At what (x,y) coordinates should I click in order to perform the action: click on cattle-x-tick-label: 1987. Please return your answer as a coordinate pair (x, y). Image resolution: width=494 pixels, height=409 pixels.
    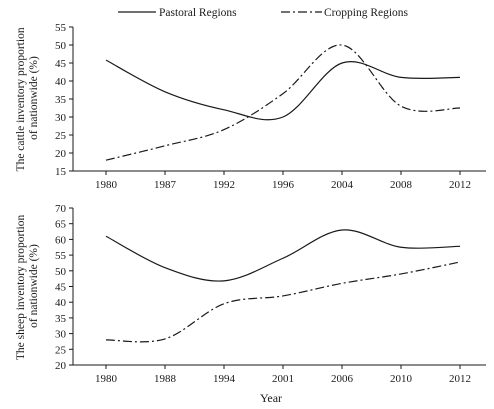
    Looking at the image, I should click on (165, 185).